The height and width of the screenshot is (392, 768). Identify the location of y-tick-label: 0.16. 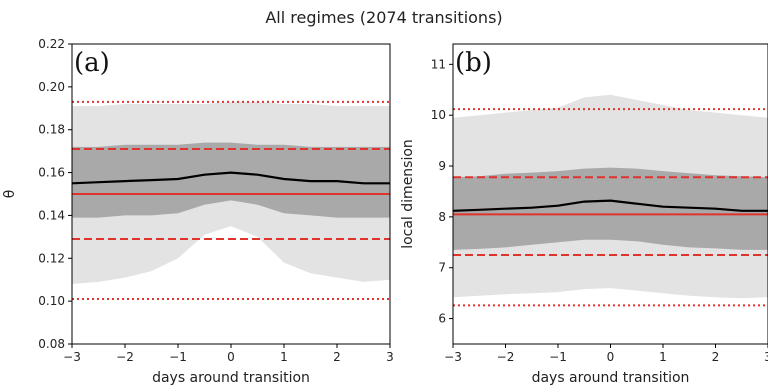
(51, 173).